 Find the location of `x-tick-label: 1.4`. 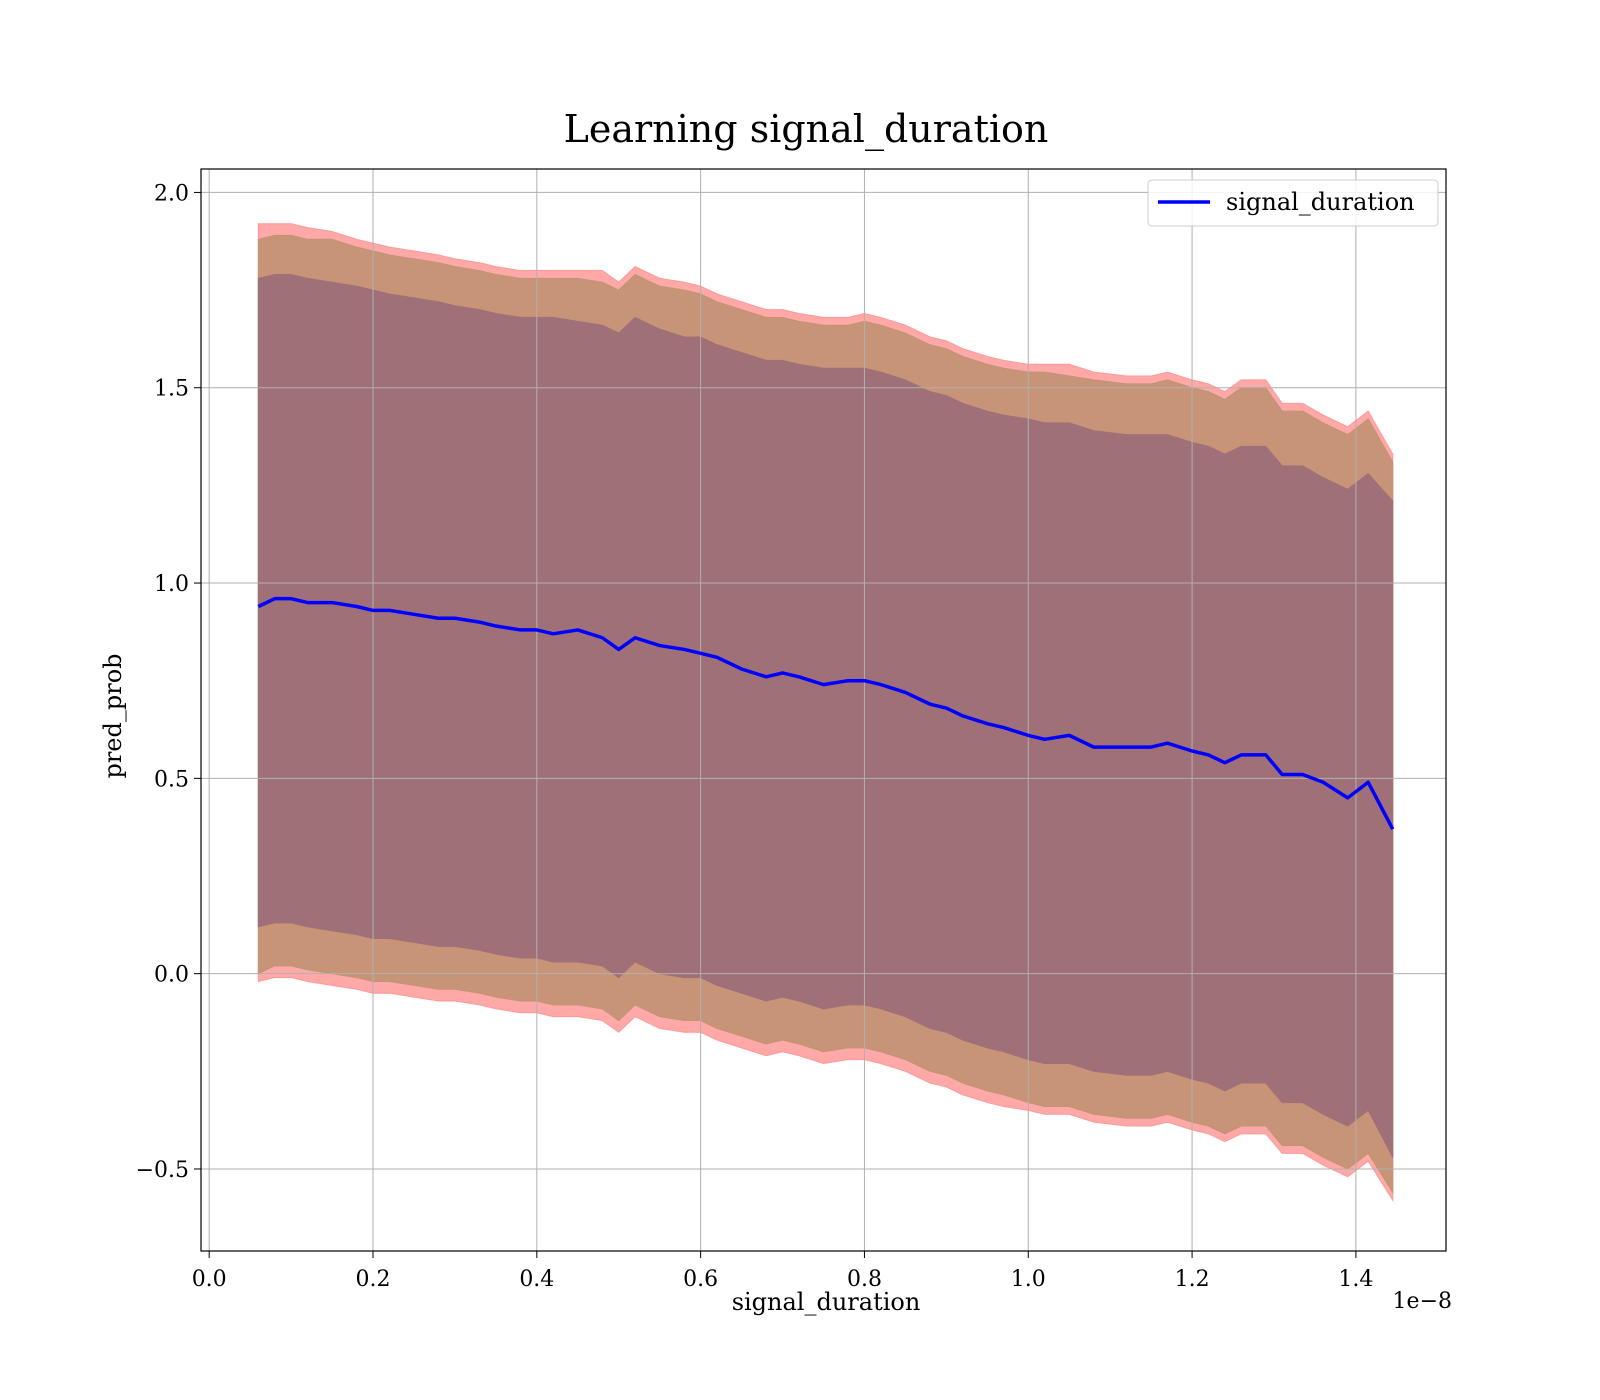

x-tick-label: 1.4 is located at coordinates (1355, 1279).